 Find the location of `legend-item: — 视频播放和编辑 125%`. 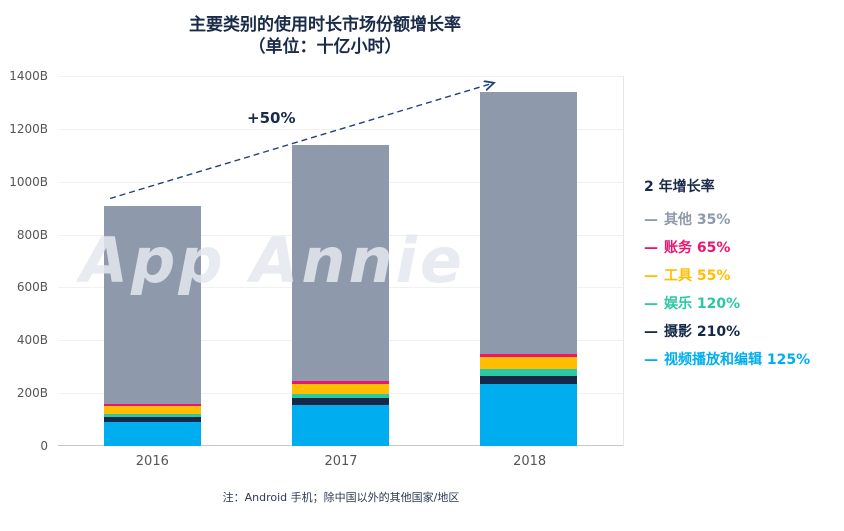

legend-item: — 视频播放和编辑 125% is located at coordinates (727, 360).